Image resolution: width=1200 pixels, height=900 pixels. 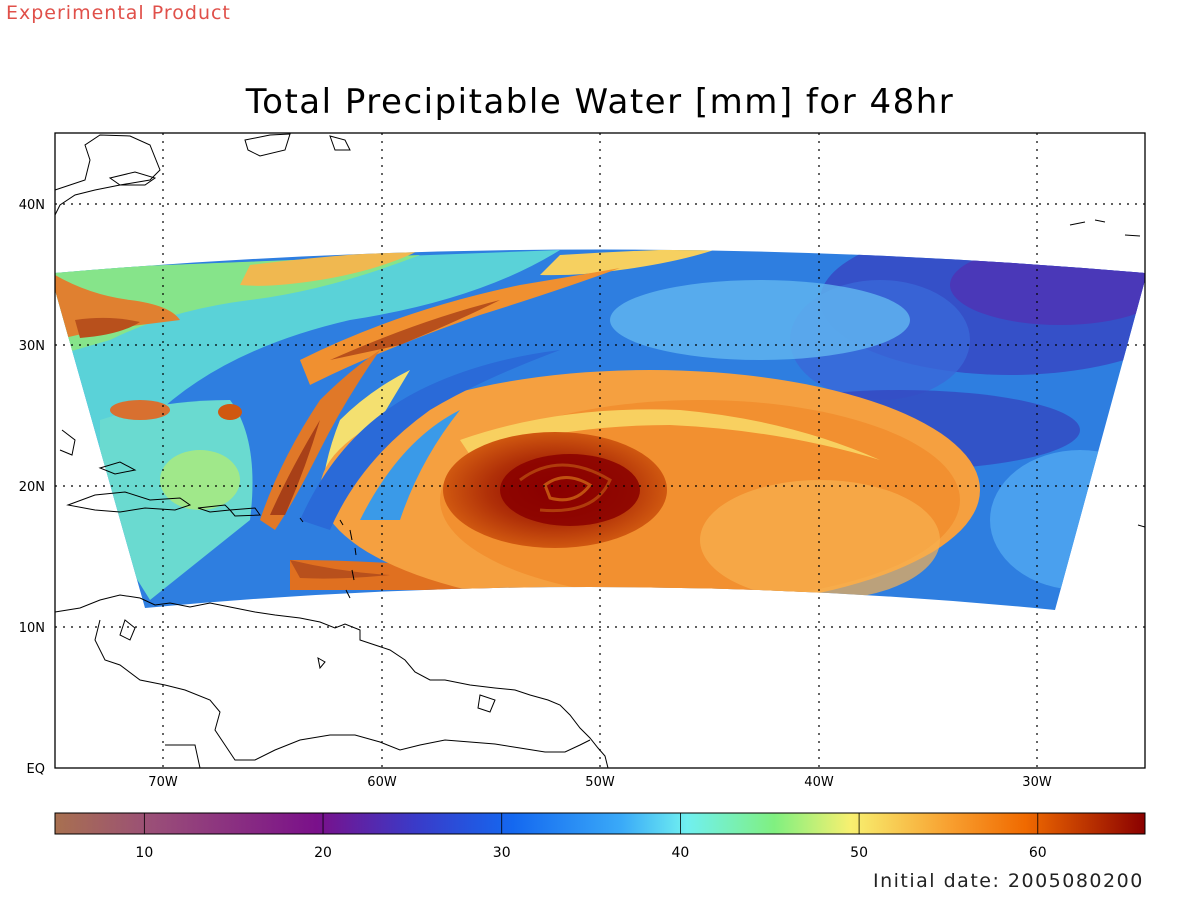 What do you see at coordinates (600, 836) in the screenshot?
I see `colorbar: 10 20 30 40 50 60` at bounding box center [600, 836].